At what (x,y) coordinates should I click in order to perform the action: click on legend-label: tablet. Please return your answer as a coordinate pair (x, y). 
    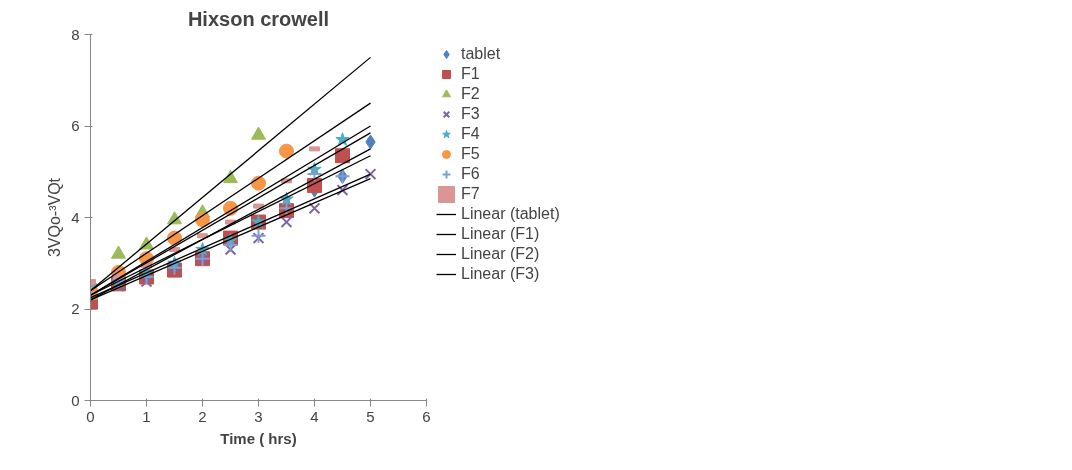
    Looking at the image, I should click on (481, 54).